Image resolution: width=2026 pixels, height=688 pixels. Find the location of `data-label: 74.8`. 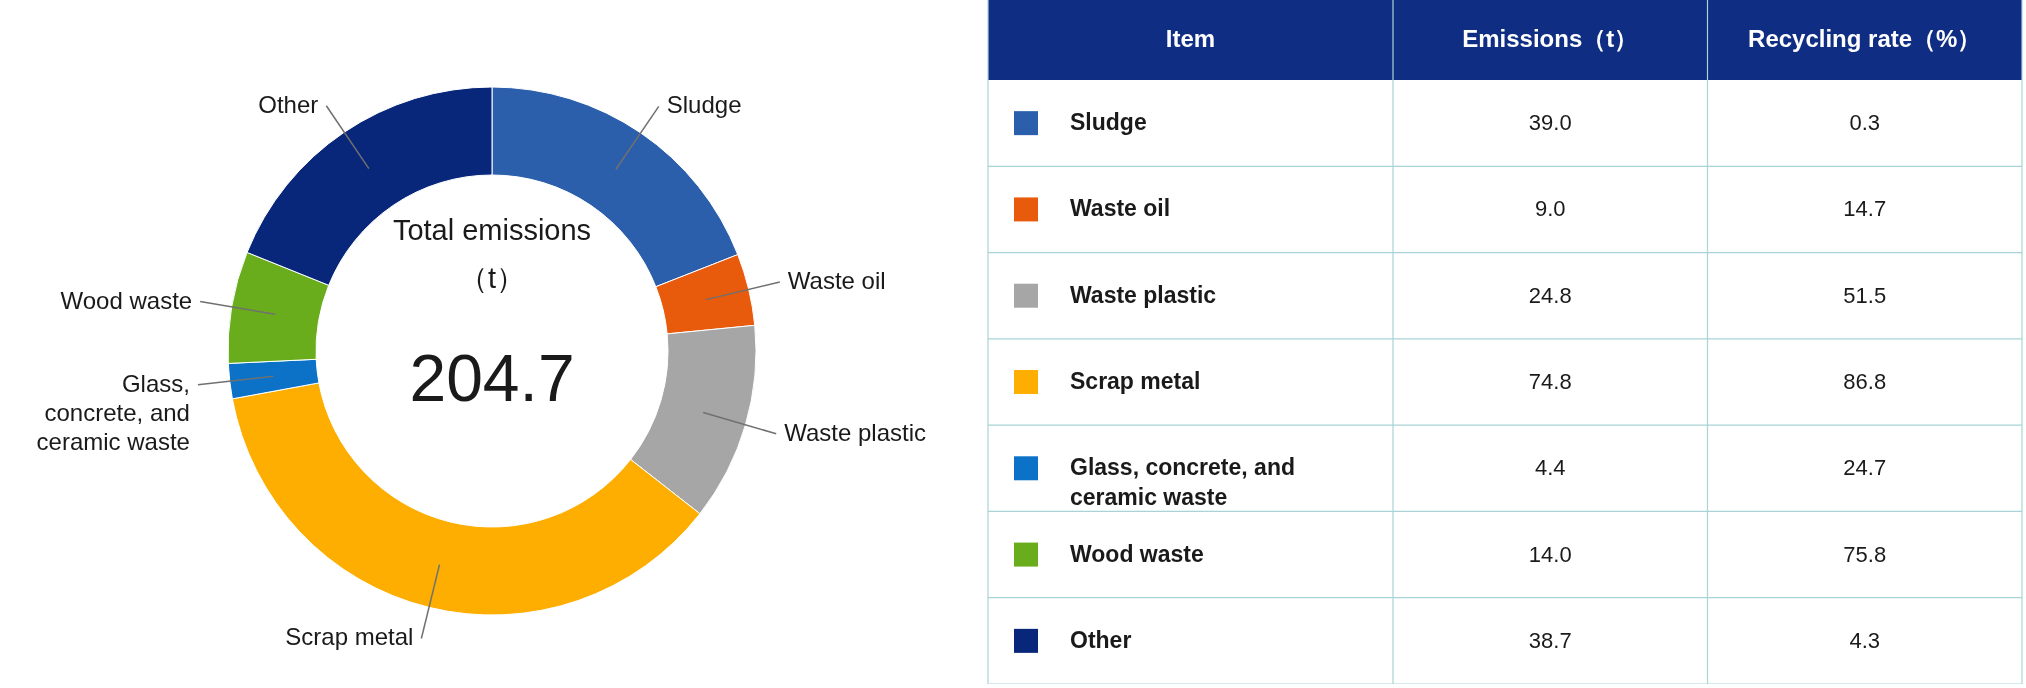

data-label: 74.8 is located at coordinates (1550, 381).